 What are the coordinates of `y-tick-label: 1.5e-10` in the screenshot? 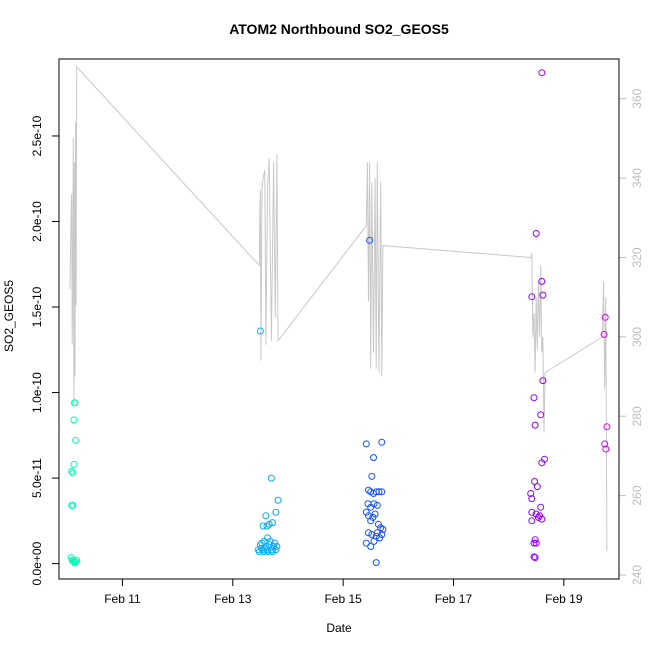 It's located at (37, 306).